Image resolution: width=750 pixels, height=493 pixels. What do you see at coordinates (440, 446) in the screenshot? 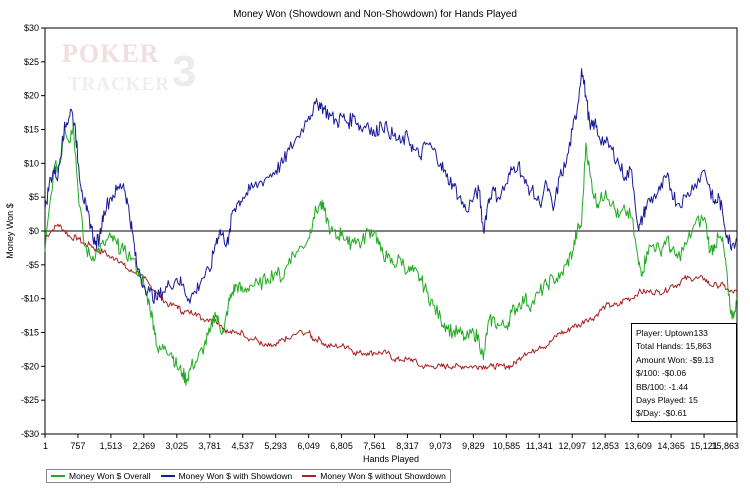
I see `x-tick-label: 9,073` at bounding box center [440, 446].